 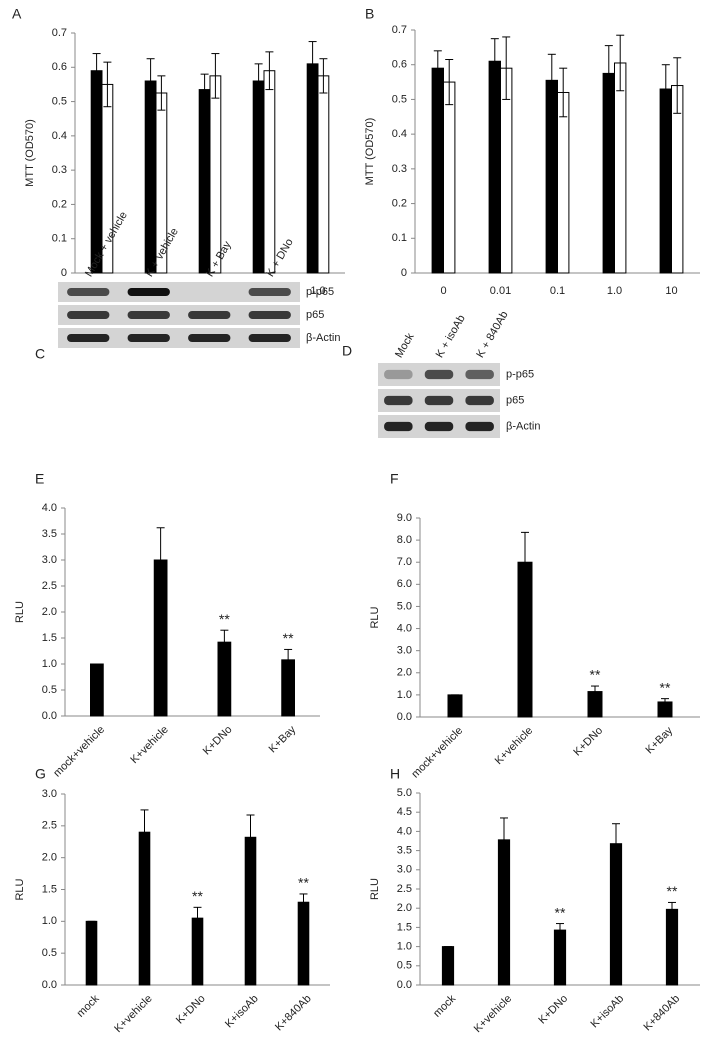 I want to click on y-tick-label: 4.0, so click(x=404, y=628).